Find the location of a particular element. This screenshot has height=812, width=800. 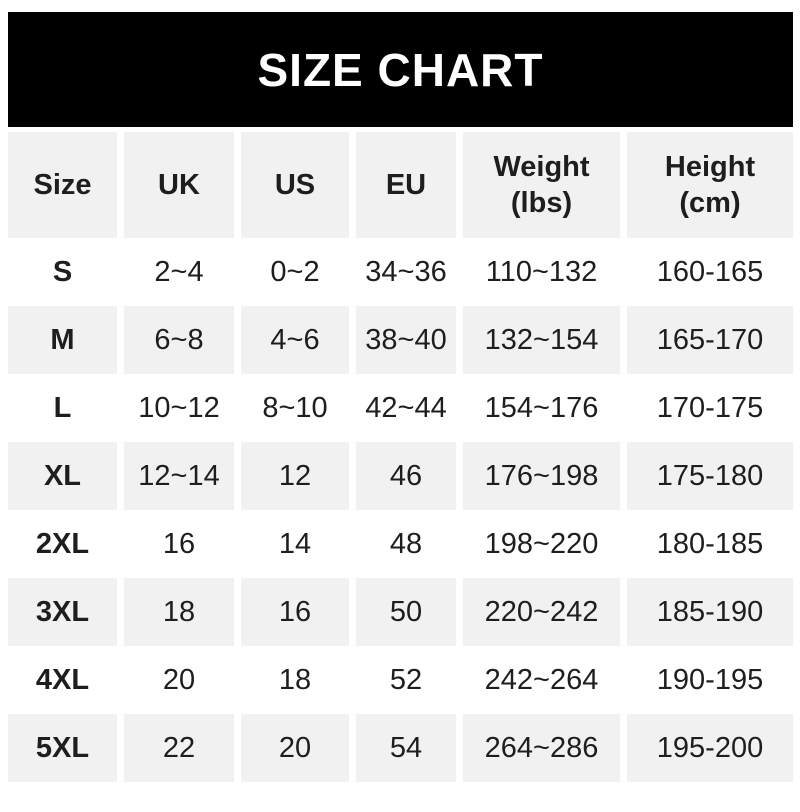

table-cell-us: 20 is located at coordinates (295, 748).